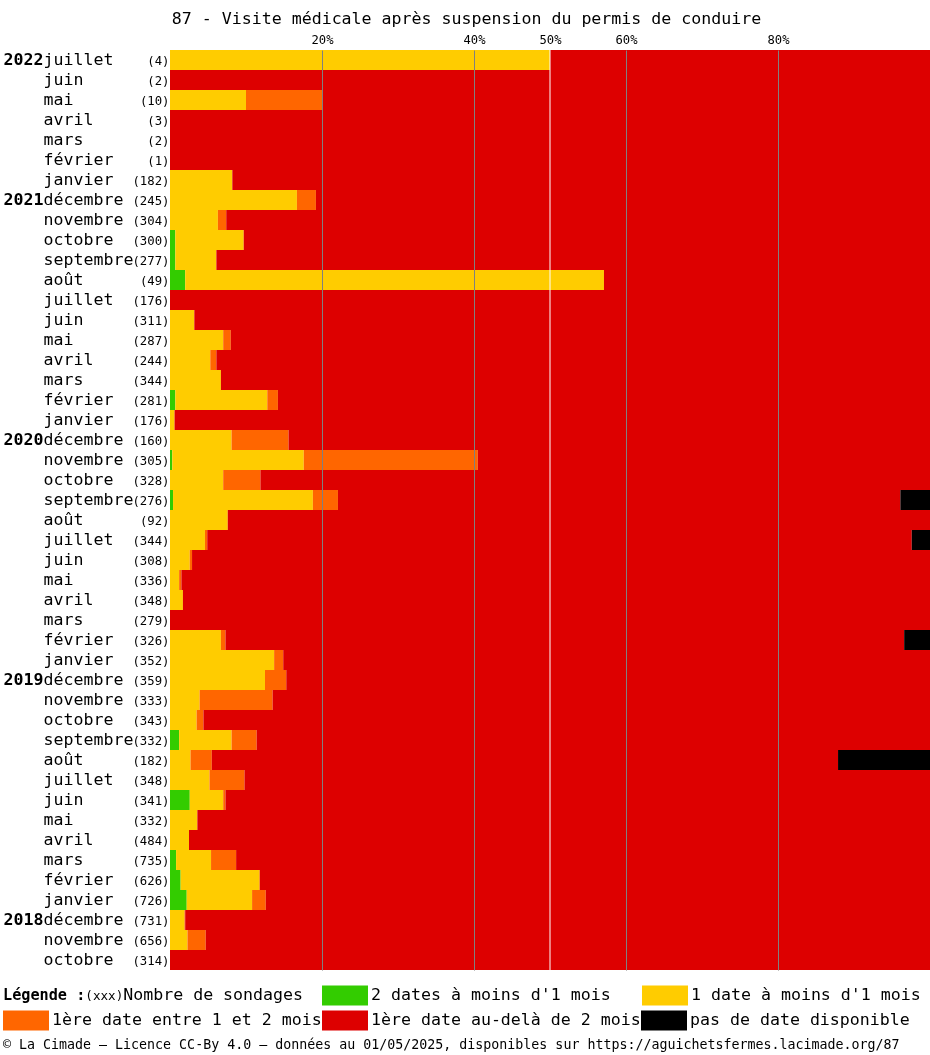  What do you see at coordinates (213, 994) in the screenshot?
I see `text: Nombre de sondages` at bounding box center [213, 994].